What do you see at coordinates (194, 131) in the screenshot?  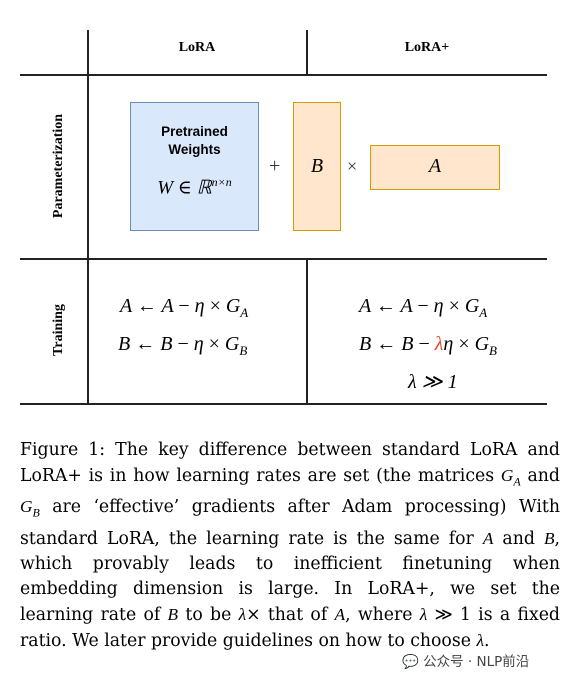 I see `pretrained-title-line1: Pretrained` at bounding box center [194, 131].